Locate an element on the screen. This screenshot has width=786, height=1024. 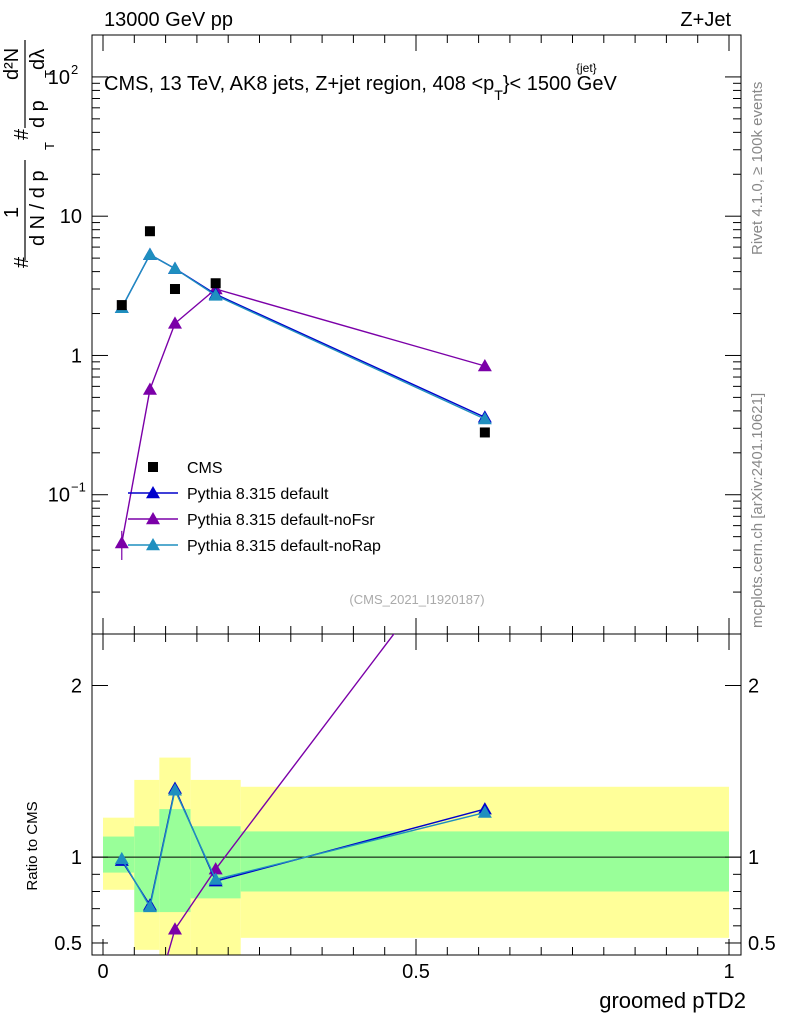
upper-ytick-exponent: 2 is located at coordinates (74, 69).